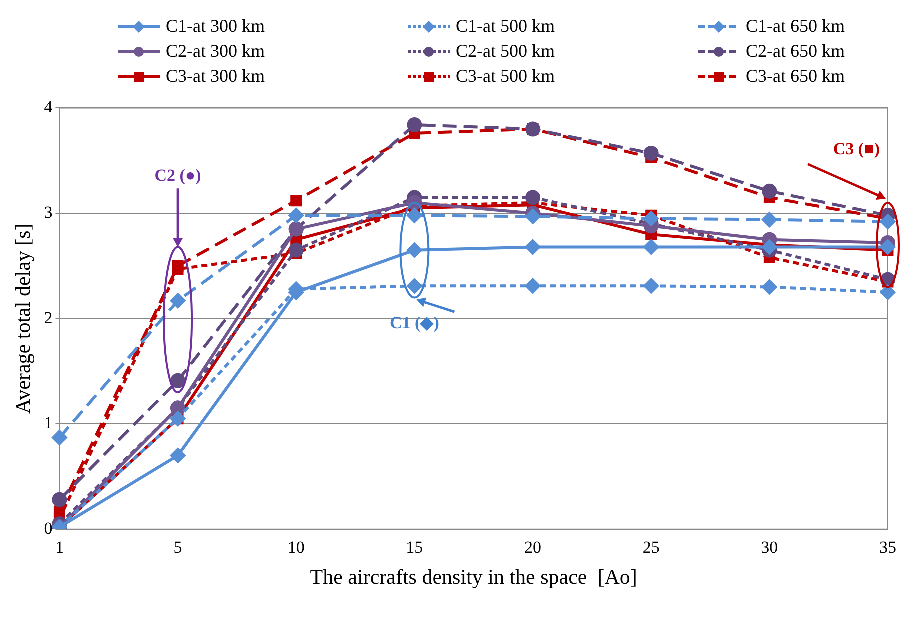 Image resolution: width=915 pixels, height=629 pixels. I want to click on x-tick-label: 5, so click(178, 548).